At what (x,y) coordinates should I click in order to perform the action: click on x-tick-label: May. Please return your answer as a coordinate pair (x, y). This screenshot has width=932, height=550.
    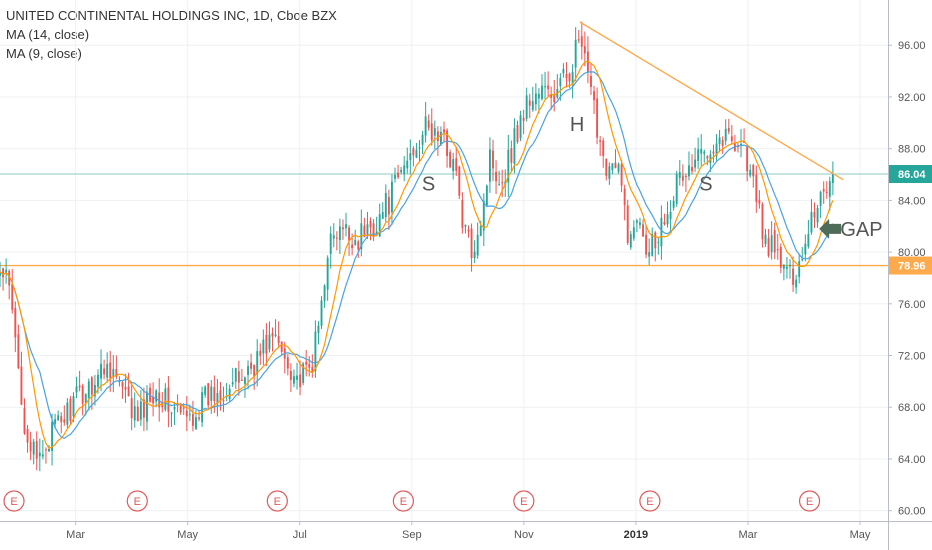
    Looking at the image, I should click on (187, 535).